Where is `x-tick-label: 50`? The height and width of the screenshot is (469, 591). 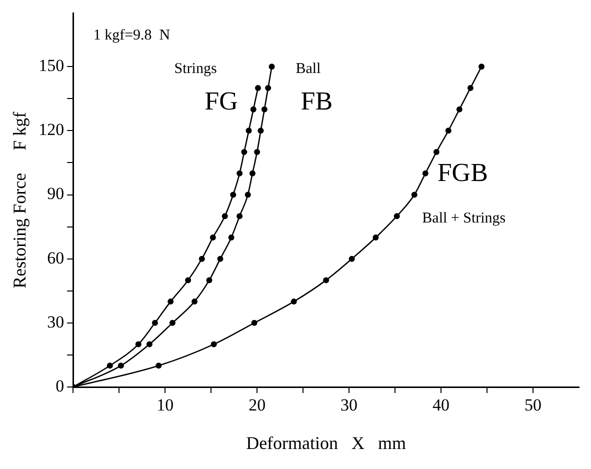
x-tick-label: 50 is located at coordinates (533, 405).